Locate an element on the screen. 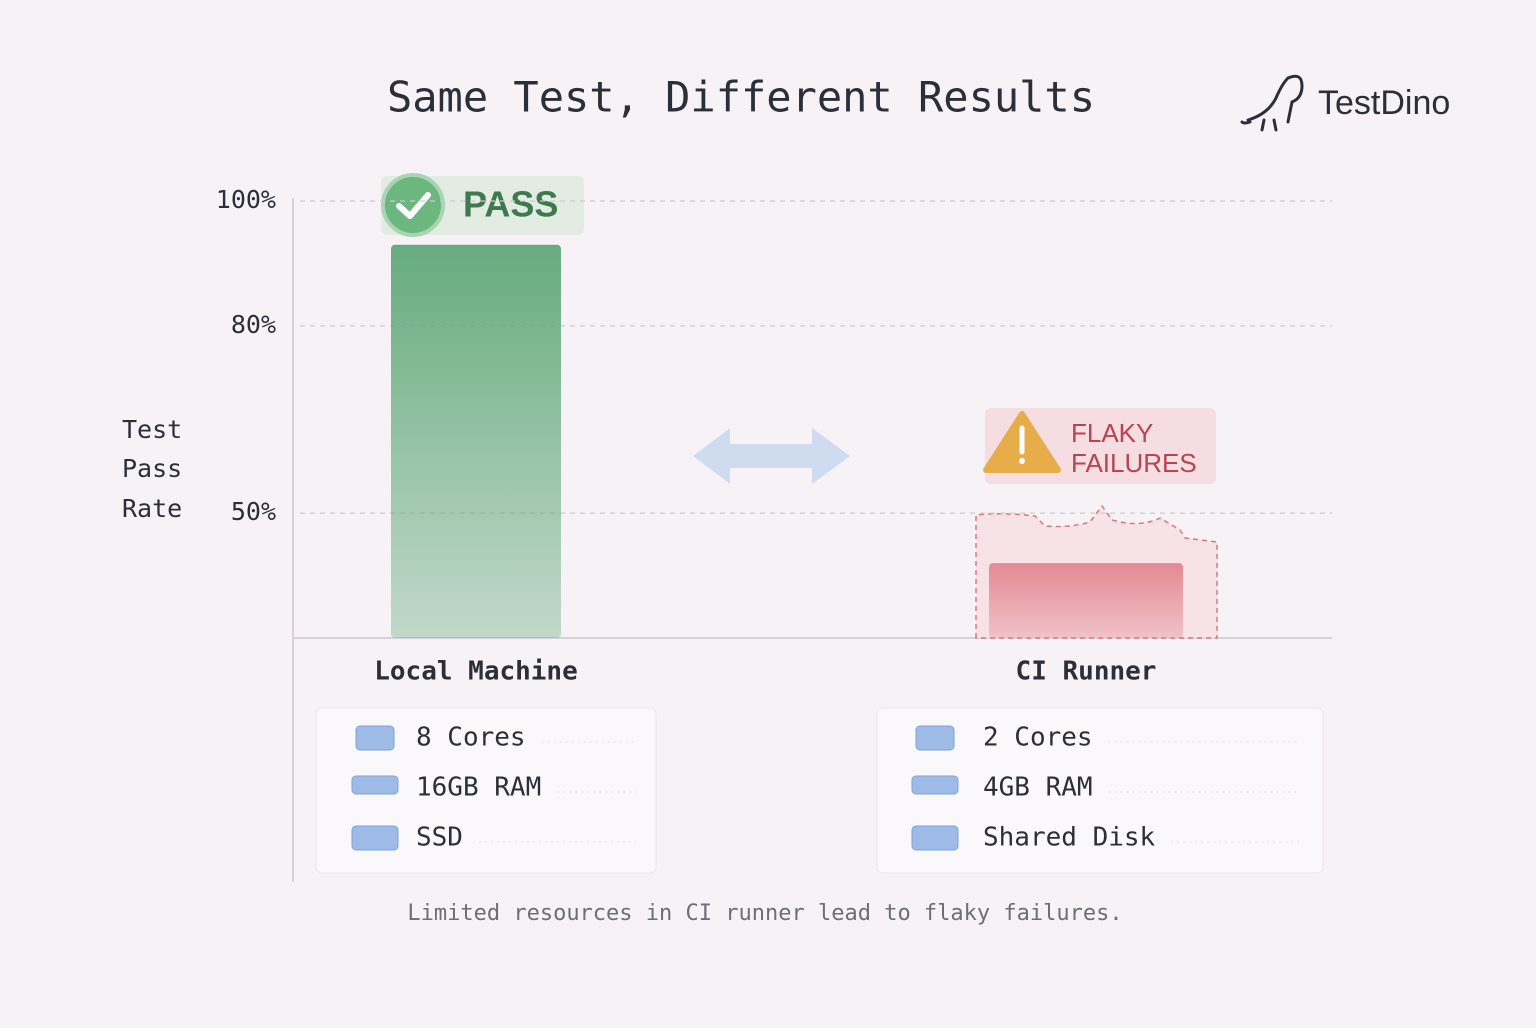  spec-item: 8 Cores is located at coordinates (471, 738).